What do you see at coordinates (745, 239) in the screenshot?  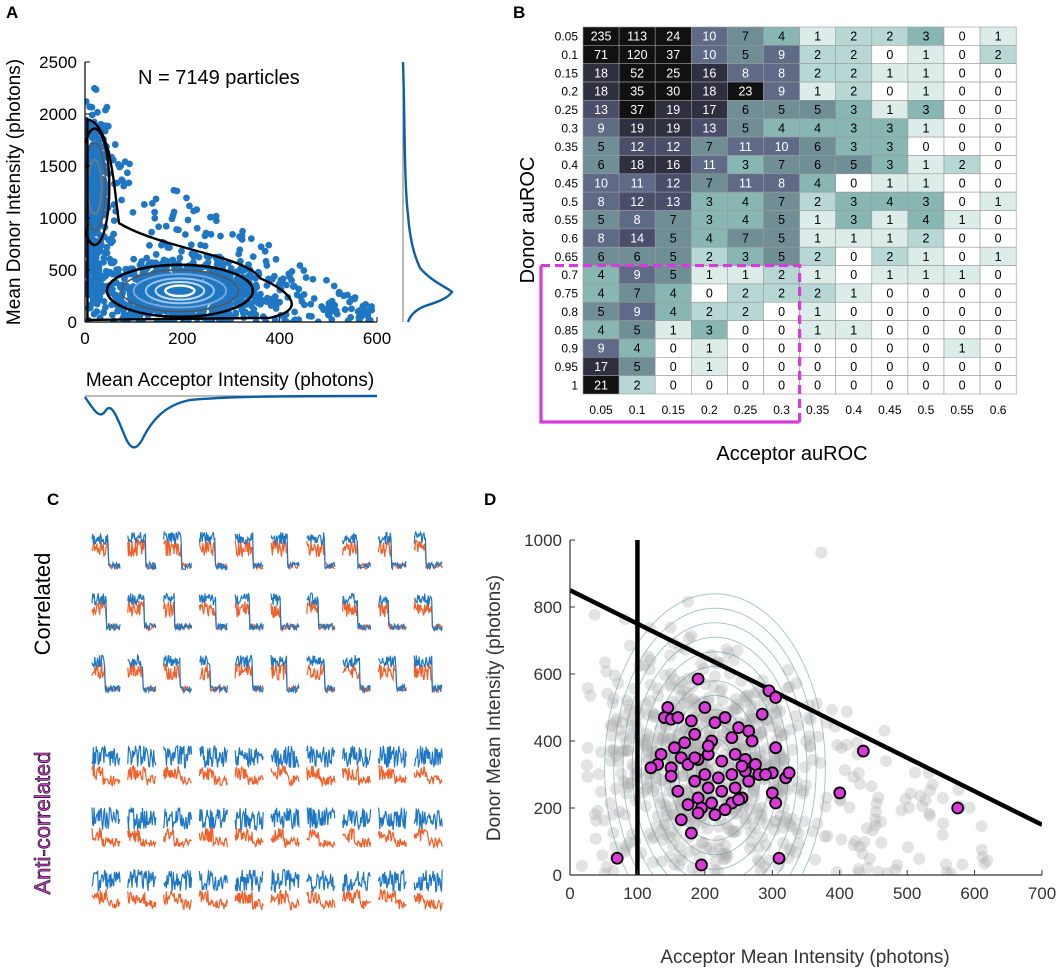 I see `heatmap-cell-value: 7` at bounding box center [745, 239].